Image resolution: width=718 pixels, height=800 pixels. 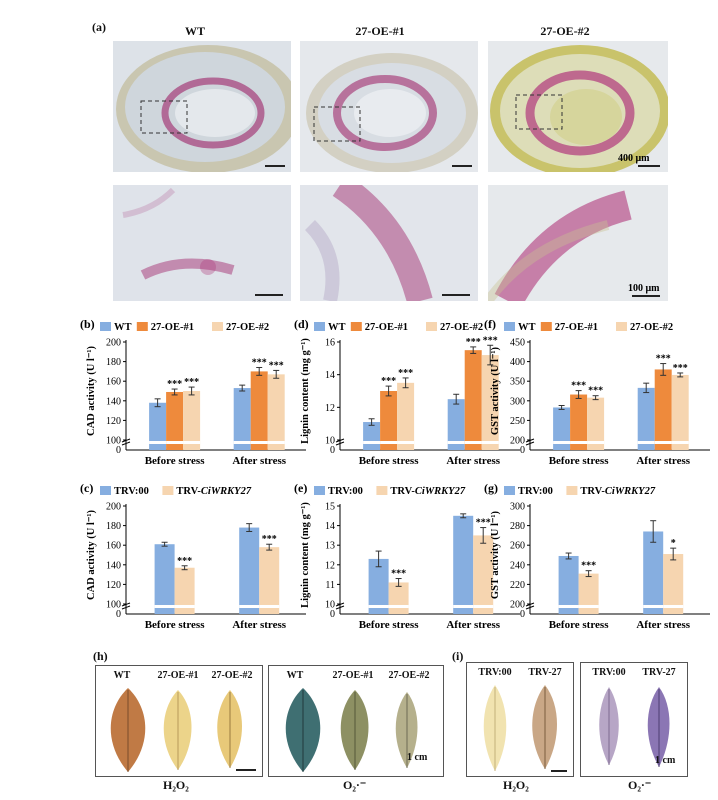 What do you see at coordinates (409, 675) in the screenshot?
I see `leaf-label: 27-OE-#2` at bounding box center [409, 675].